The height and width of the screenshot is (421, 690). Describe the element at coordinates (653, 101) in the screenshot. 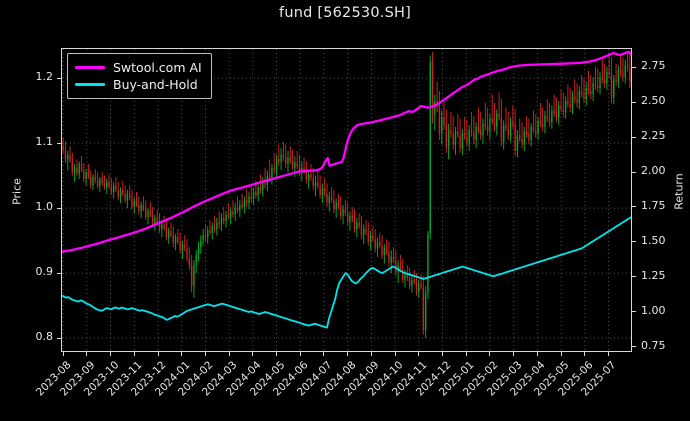

I see `y-tick-label-right: 2.50` at that location.